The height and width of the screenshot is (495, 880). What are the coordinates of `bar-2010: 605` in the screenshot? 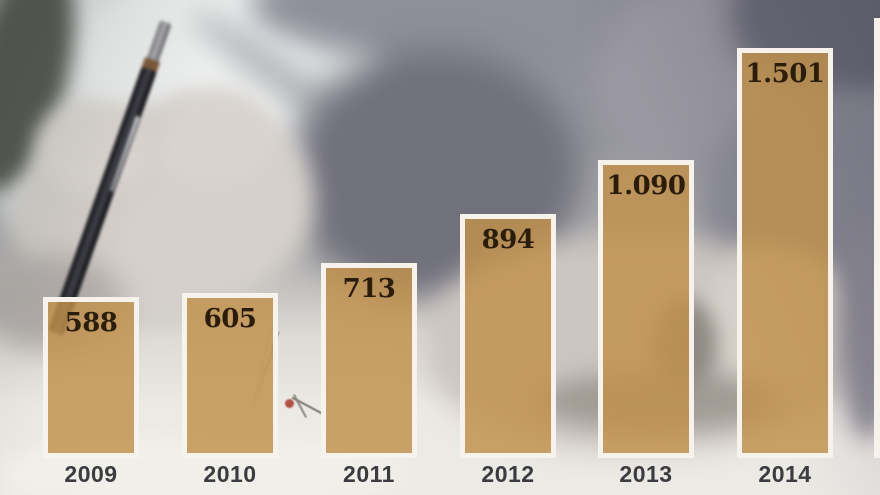 It's located at (230, 375).